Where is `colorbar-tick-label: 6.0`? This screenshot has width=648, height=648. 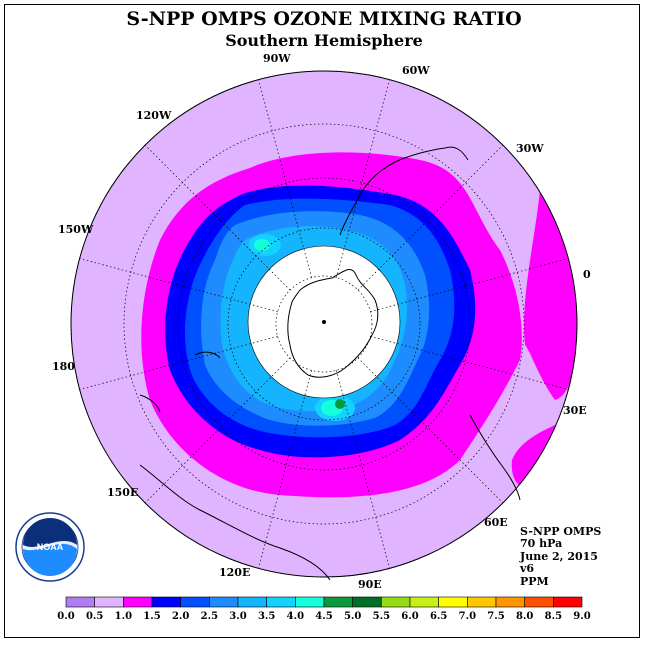 colorbar-tick-label: 6.0 is located at coordinates (409, 616).